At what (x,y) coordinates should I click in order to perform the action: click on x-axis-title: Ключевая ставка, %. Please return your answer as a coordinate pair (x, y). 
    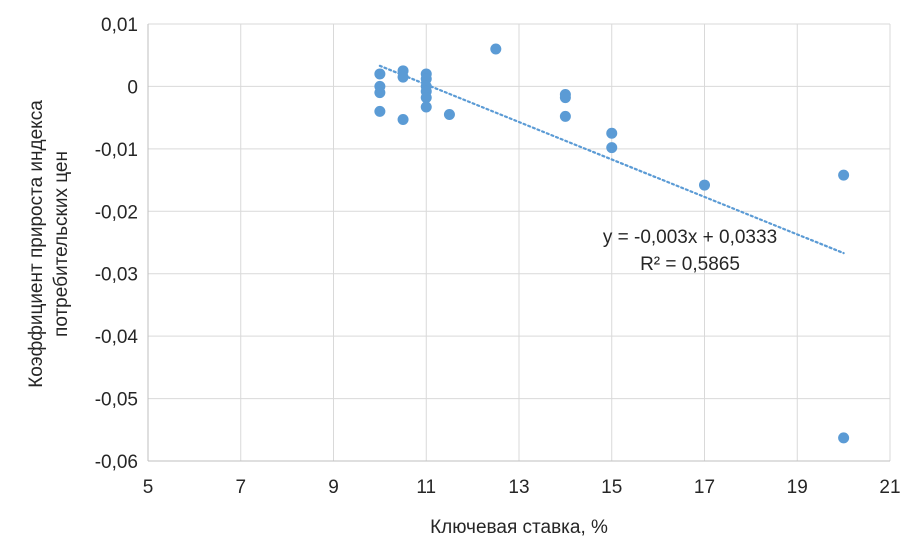
    Looking at the image, I should click on (519, 527).